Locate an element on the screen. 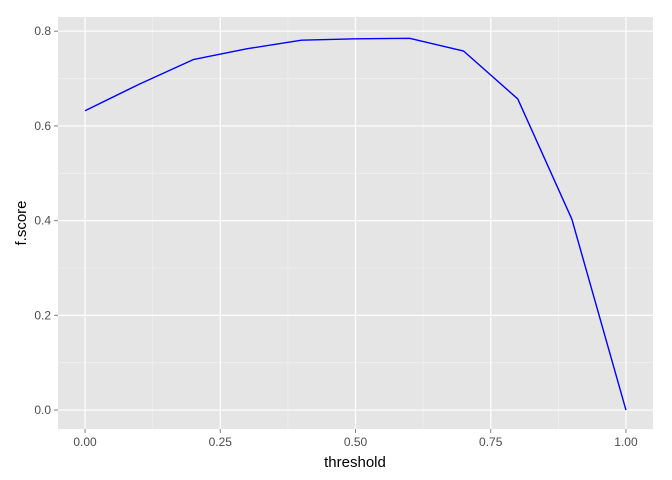 Image resolution: width=672 pixels, height=480 pixels. x-tick-label: 0.75 is located at coordinates (491, 442).